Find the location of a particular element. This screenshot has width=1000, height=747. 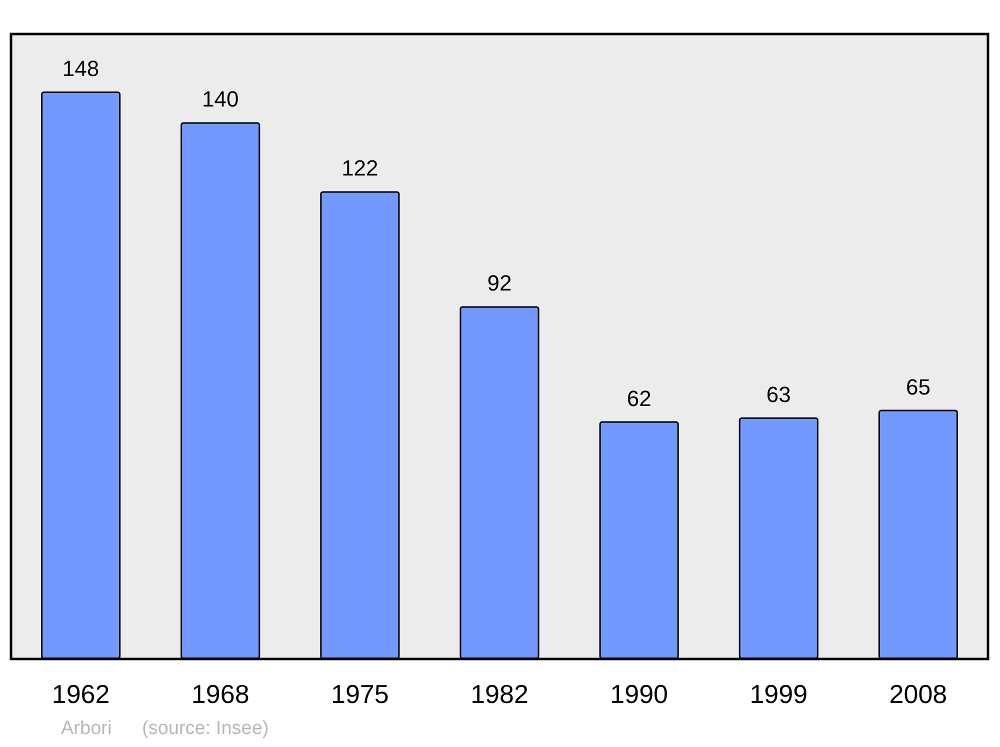

x-tick-label: 1975 is located at coordinates (360, 694).